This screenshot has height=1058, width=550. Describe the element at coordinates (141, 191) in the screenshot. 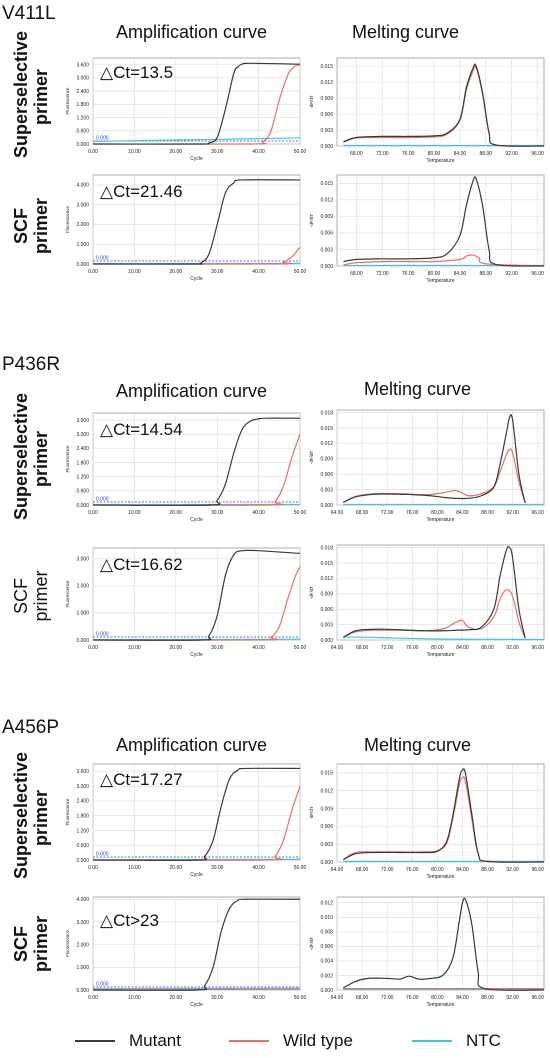

I see `delta-ct-label: △Ct=21.46` at that location.